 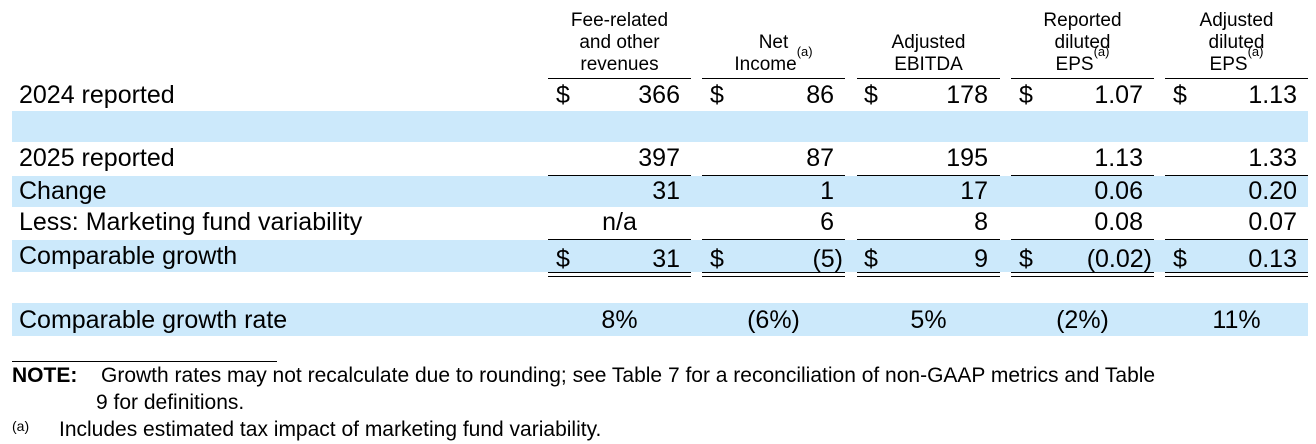 What do you see at coordinates (1118, 158) in the screenshot?
I see `value-reported-eps-2025: 1.13` at bounding box center [1118, 158].